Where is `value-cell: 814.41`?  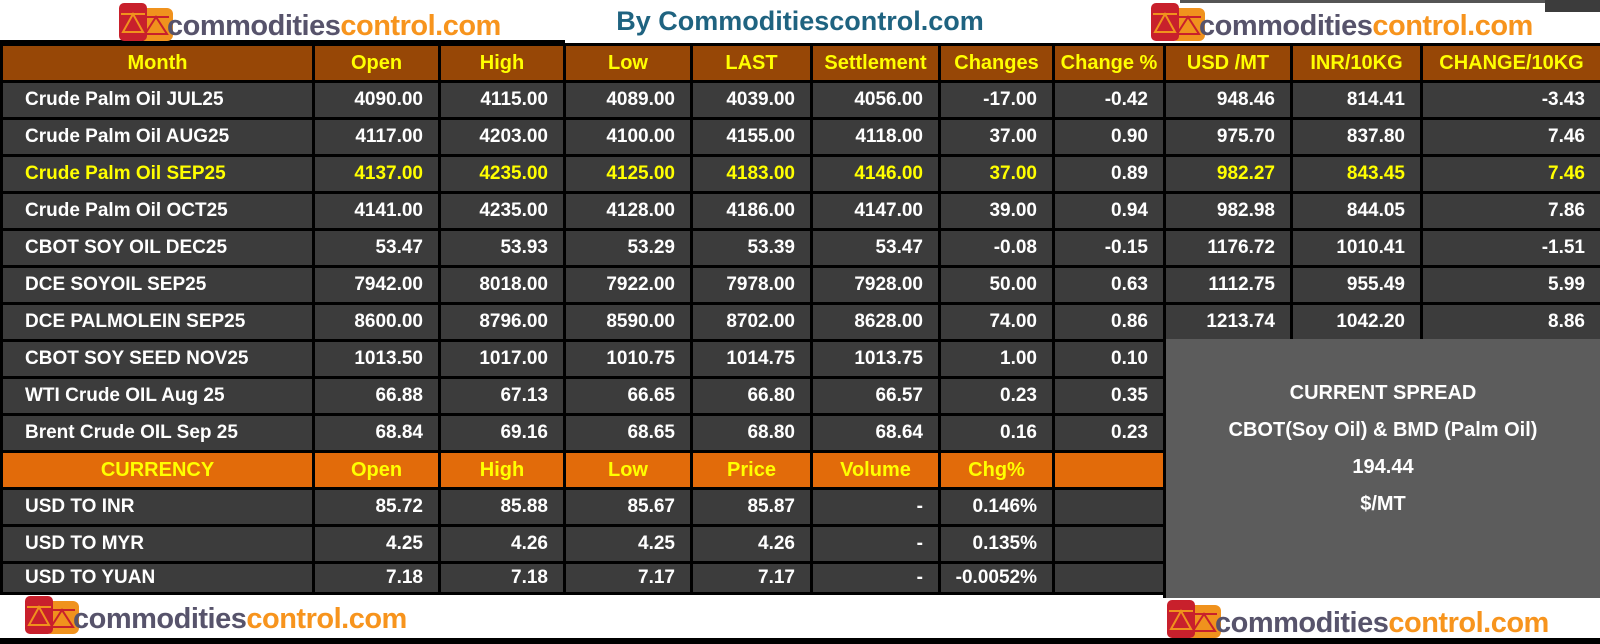
value-cell: 814.41 is located at coordinates (1356, 100).